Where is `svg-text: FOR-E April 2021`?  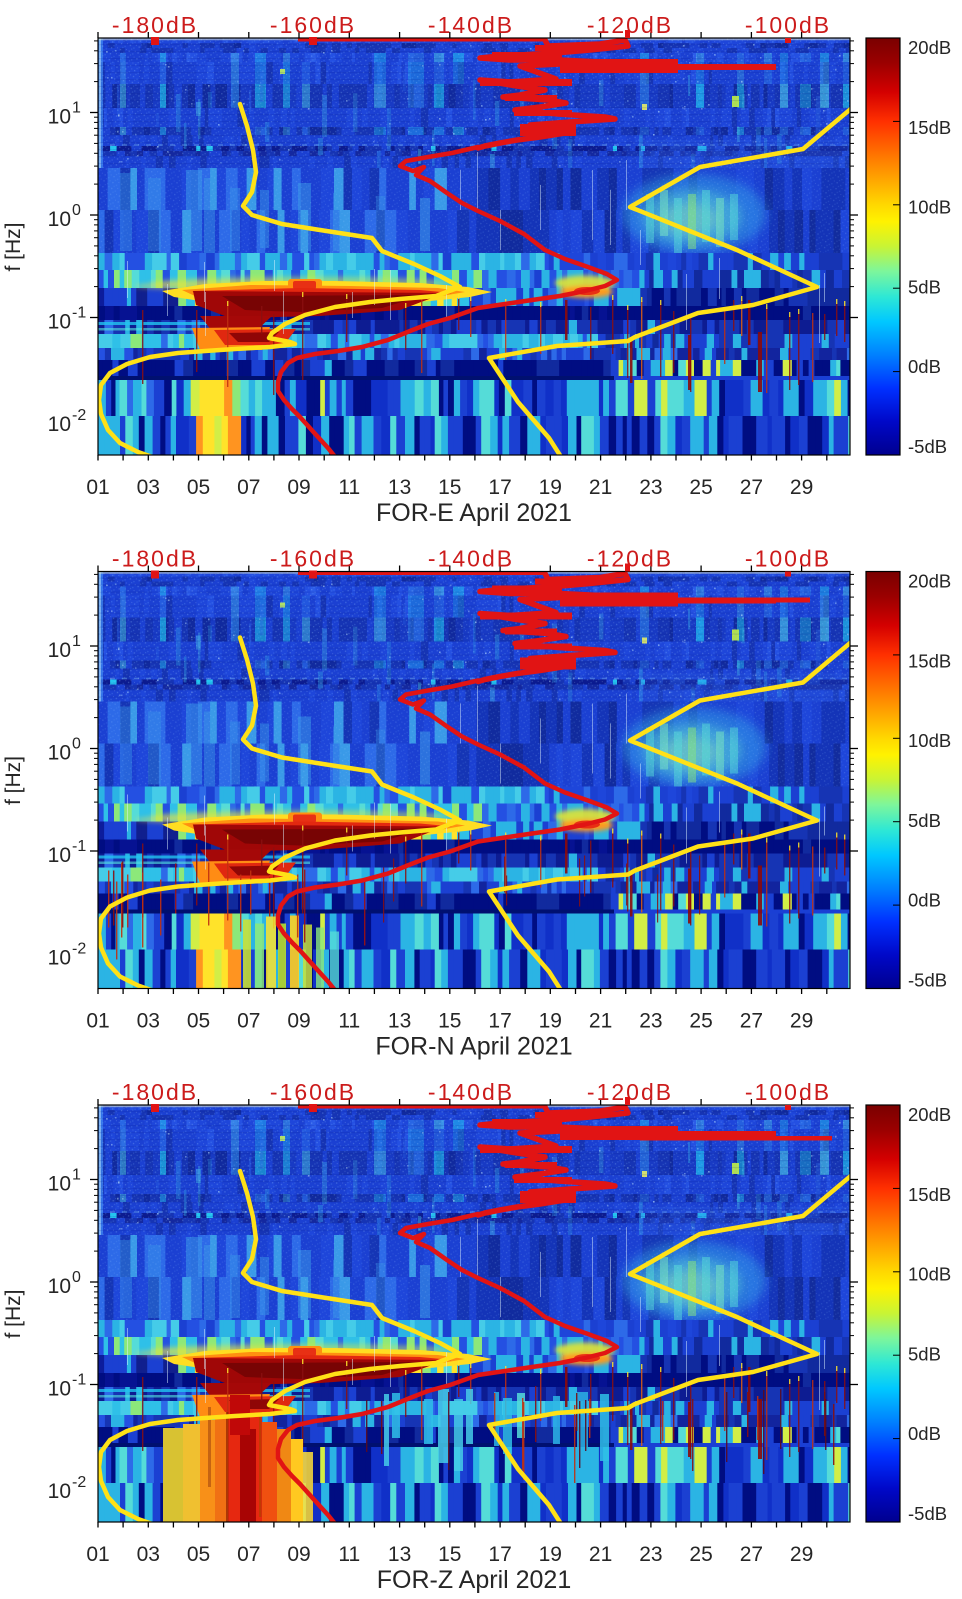
svg-text: FOR-E April 2021 is located at coordinates (474, 513).